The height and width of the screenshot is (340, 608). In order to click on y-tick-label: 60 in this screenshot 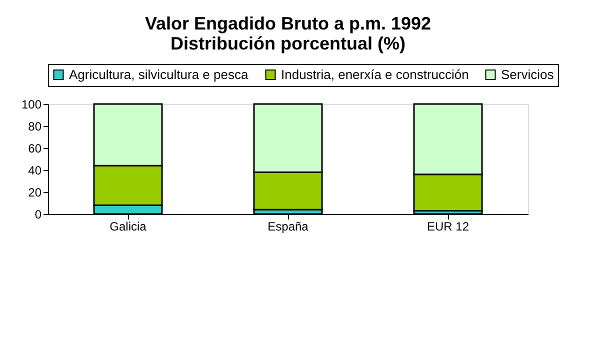, I will do `click(35, 149)`.